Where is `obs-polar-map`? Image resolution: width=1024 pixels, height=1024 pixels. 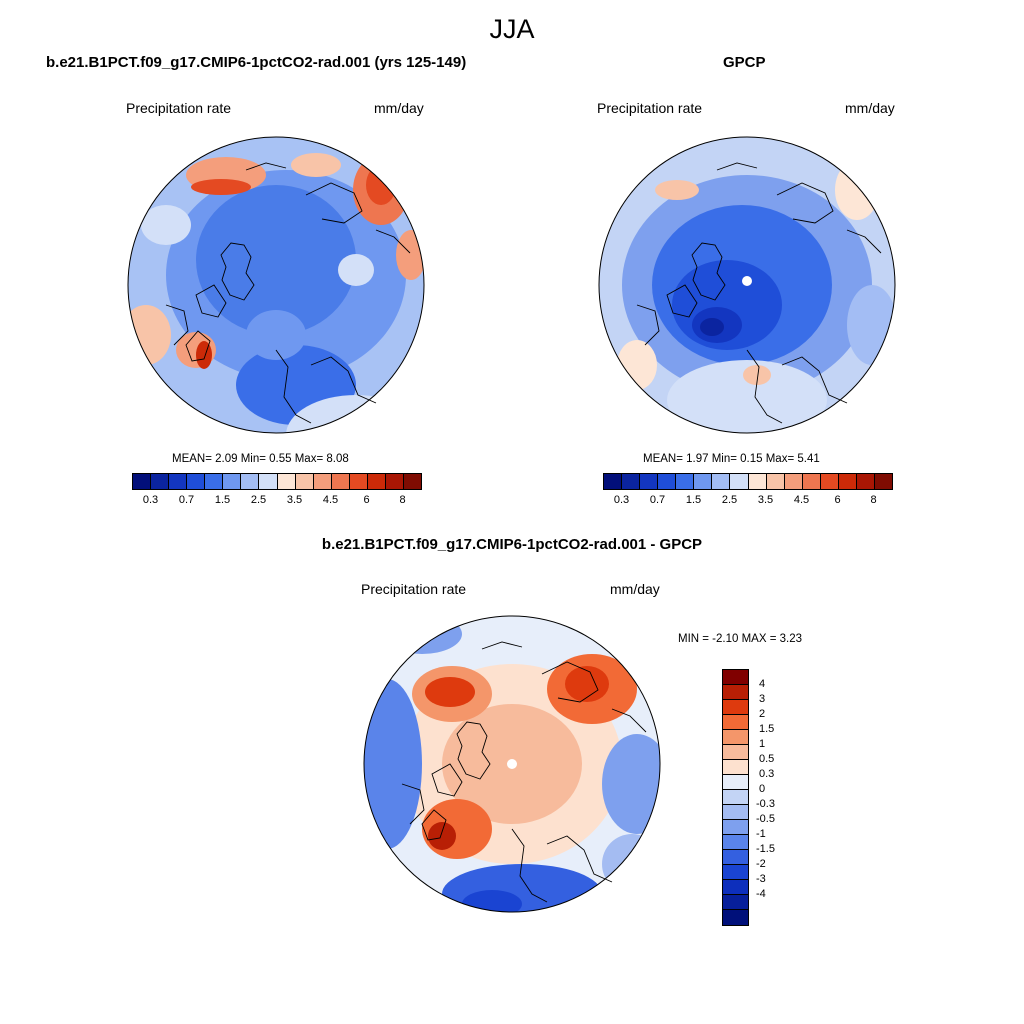
obs-polar-map is located at coordinates (747, 285).